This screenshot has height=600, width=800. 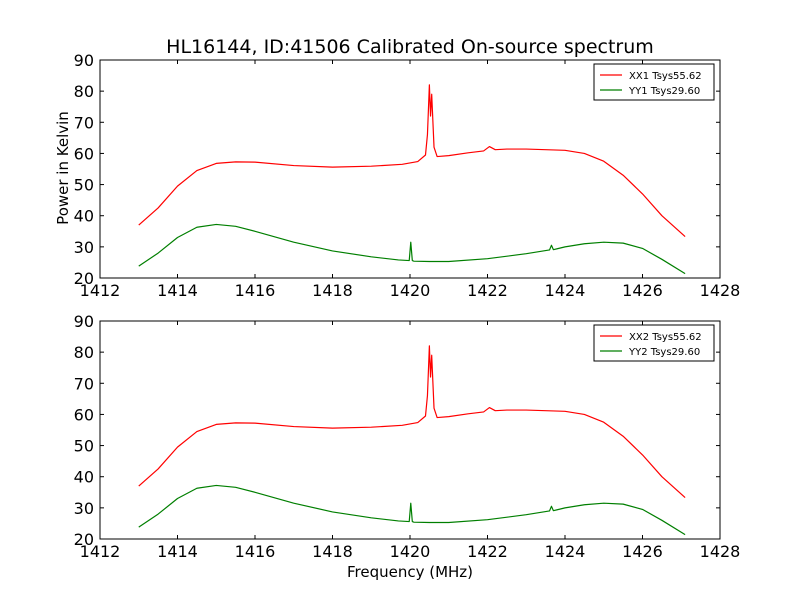 I want to click on legend: XX2 Tsys55.62 YY2 Tsys29.60, so click(x=654, y=343).